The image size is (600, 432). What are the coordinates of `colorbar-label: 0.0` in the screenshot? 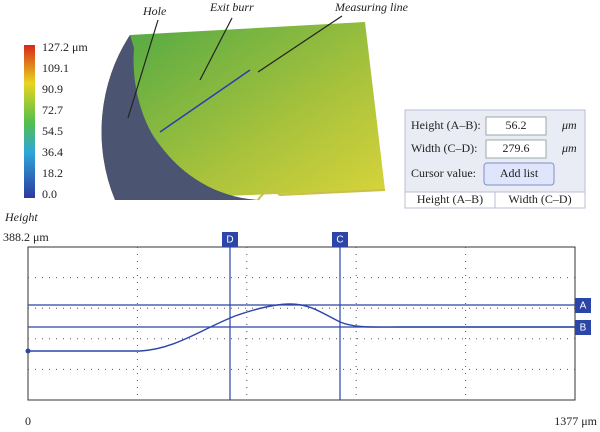 It's located at (49, 194).